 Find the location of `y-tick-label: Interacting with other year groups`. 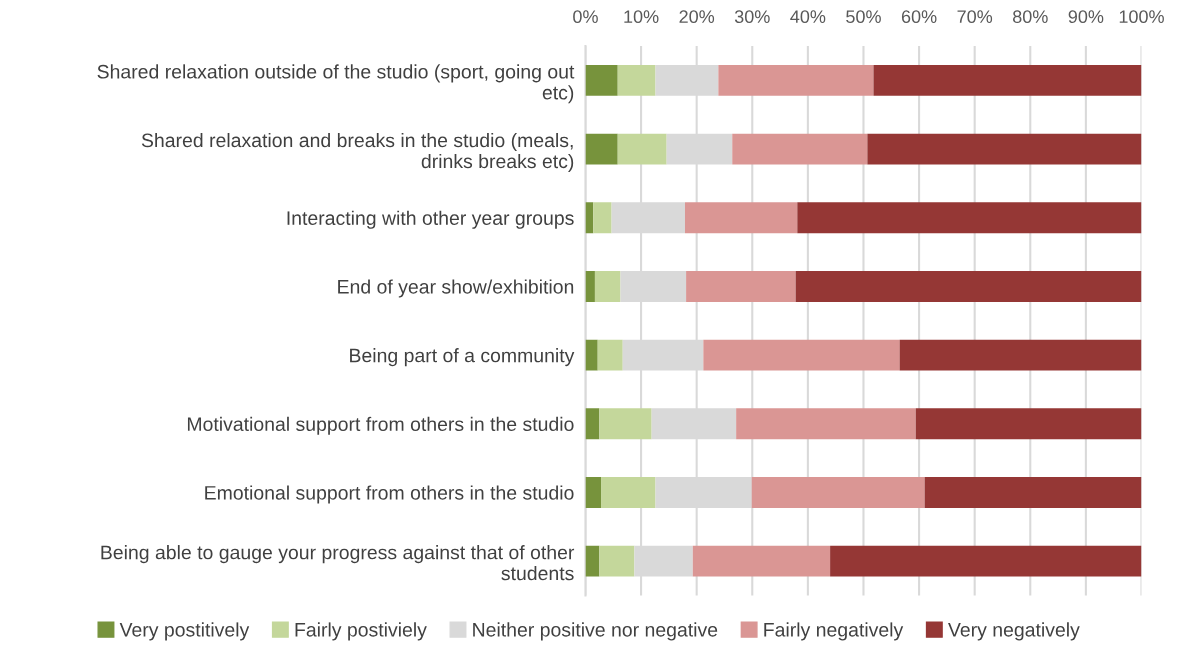

y-tick-label: Interacting with other year groups is located at coordinates (430, 219).